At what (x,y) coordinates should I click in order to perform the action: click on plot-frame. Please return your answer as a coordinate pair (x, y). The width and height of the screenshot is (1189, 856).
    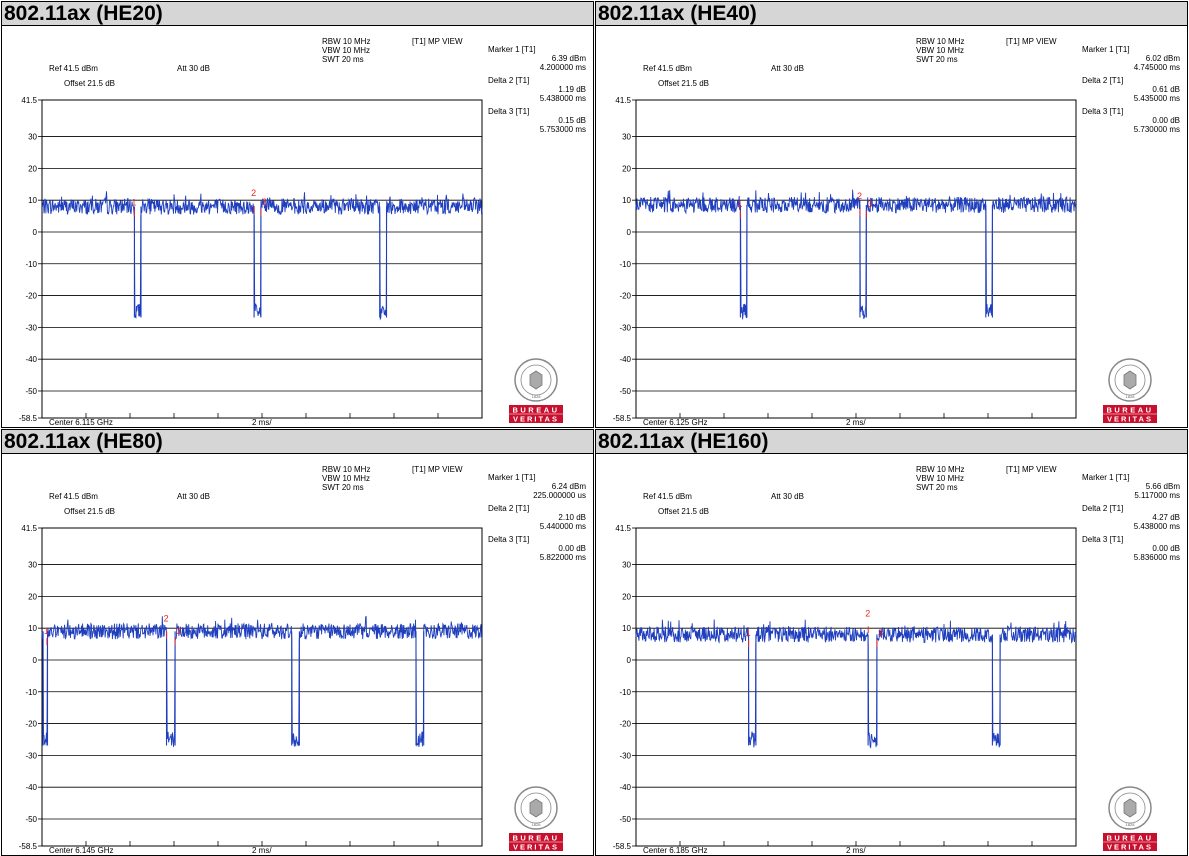
    Looking at the image, I should click on (856, 687).